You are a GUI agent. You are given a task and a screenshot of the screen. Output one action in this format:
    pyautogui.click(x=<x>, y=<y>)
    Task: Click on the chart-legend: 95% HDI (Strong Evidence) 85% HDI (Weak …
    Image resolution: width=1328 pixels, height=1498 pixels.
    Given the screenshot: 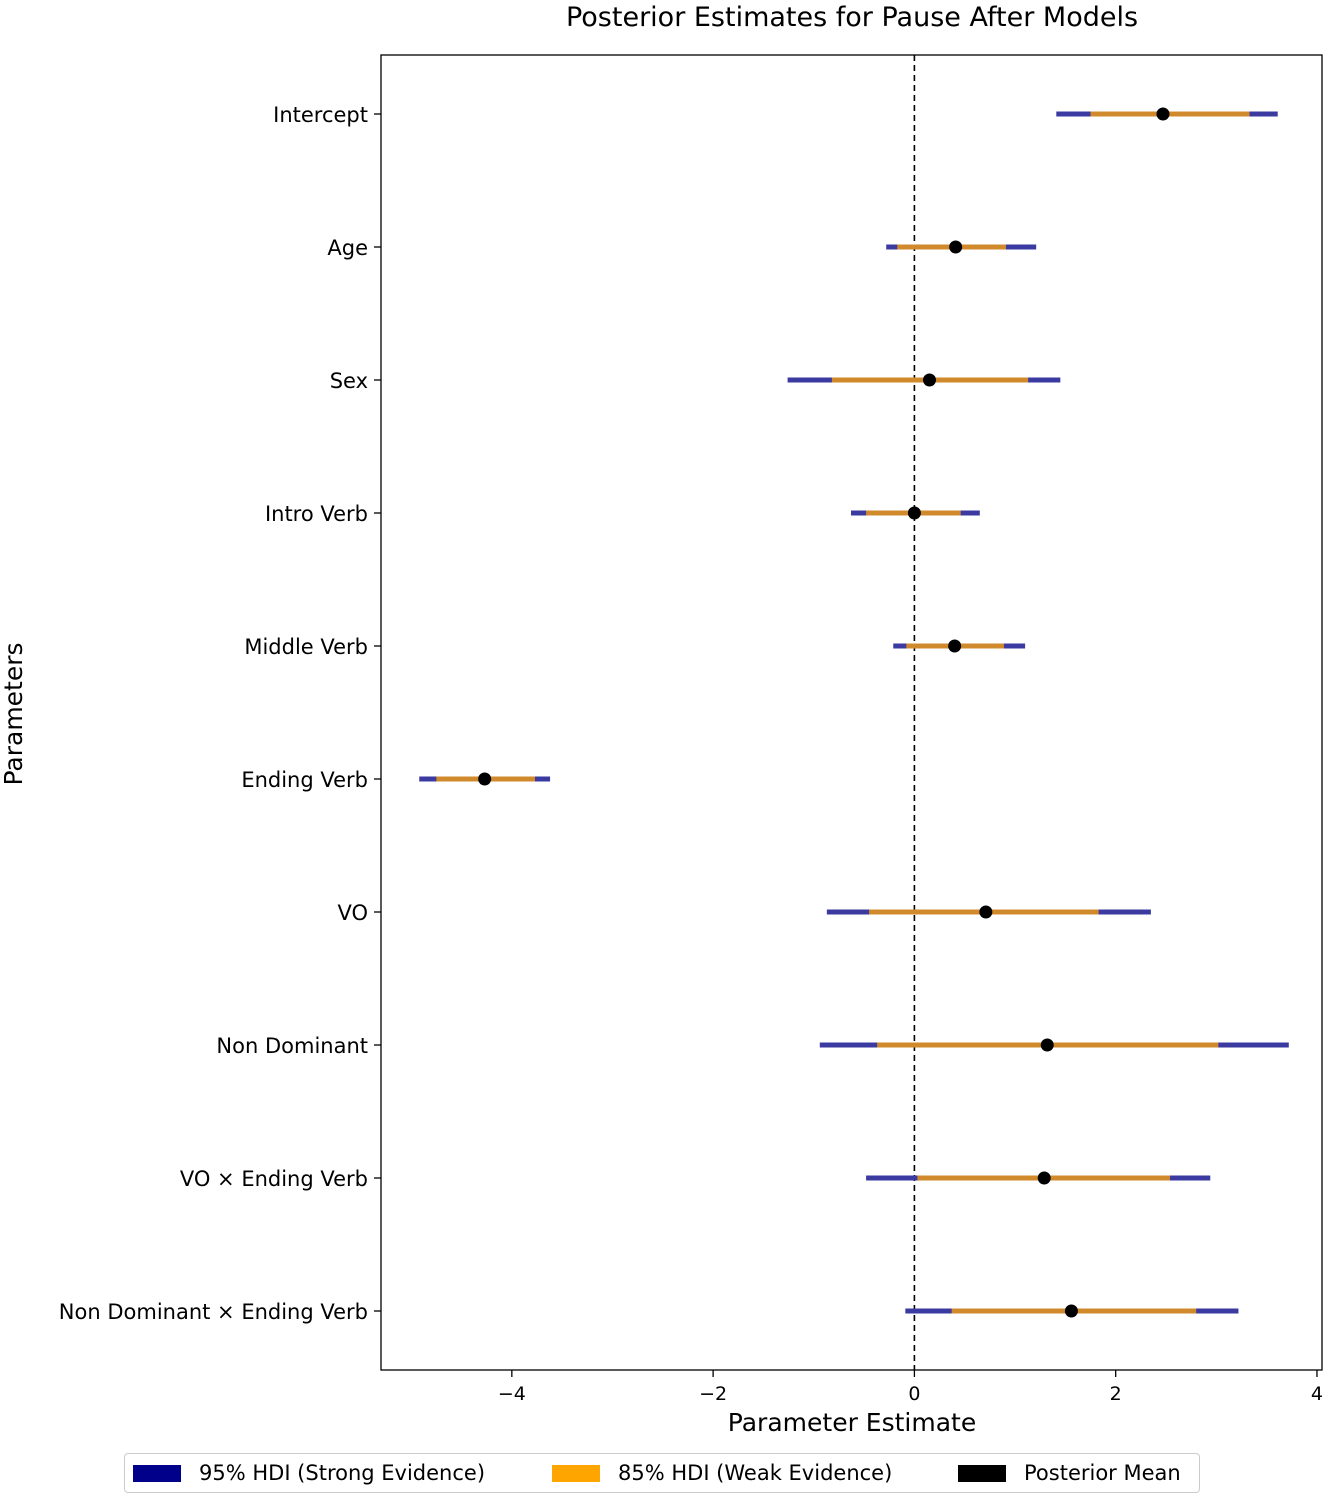 What is the action you would take?
    pyautogui.click(x=662, y=1473)
    